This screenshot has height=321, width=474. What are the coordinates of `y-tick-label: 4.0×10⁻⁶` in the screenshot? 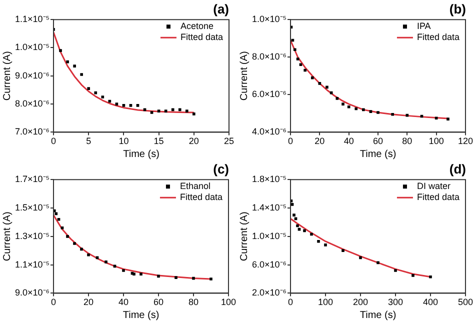 It's located at (269, 131).